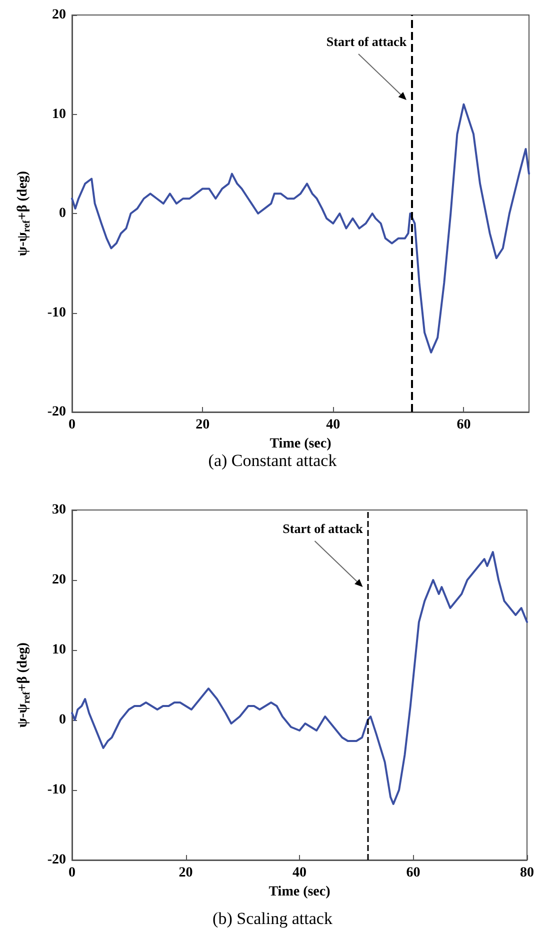 The image size is (545, 945). Describe the element at coordinates (273, 460) in the screenshot. I see `text: (a) Constant attack` at that location.